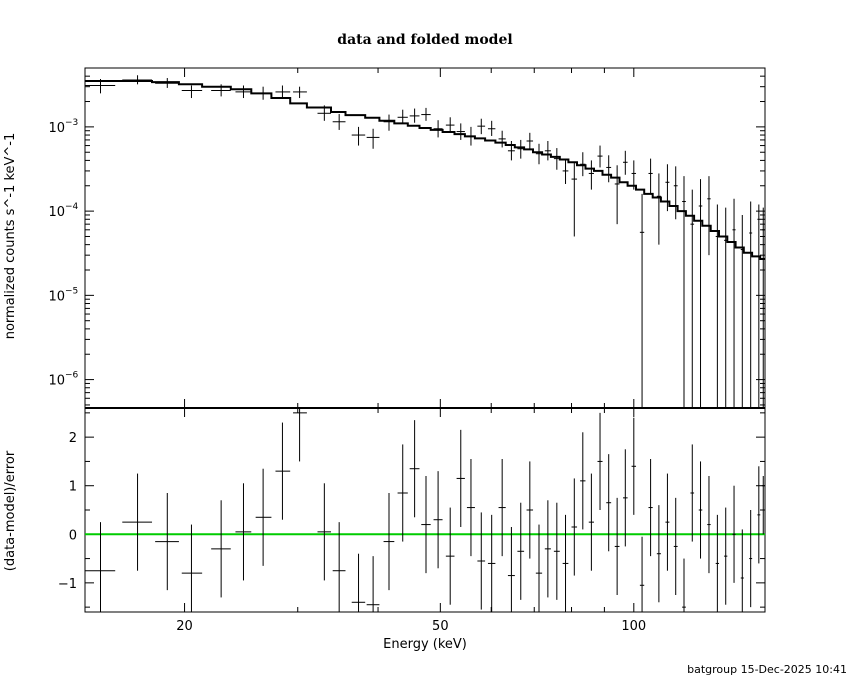  Describe the element at coordinates (767, 669) in the screenshot. I see `footer-timestamp: batgroup 15-Dec-2025 10:41` at that location.